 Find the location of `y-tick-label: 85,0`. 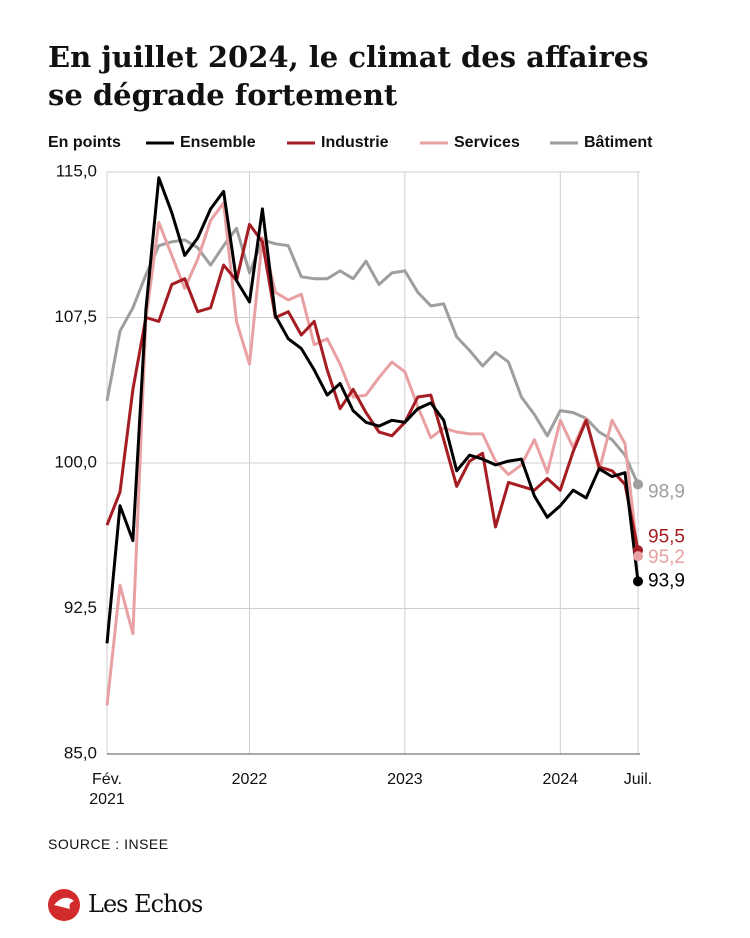

y-tick-label: 85,0 is located at coordinates (80, 752).